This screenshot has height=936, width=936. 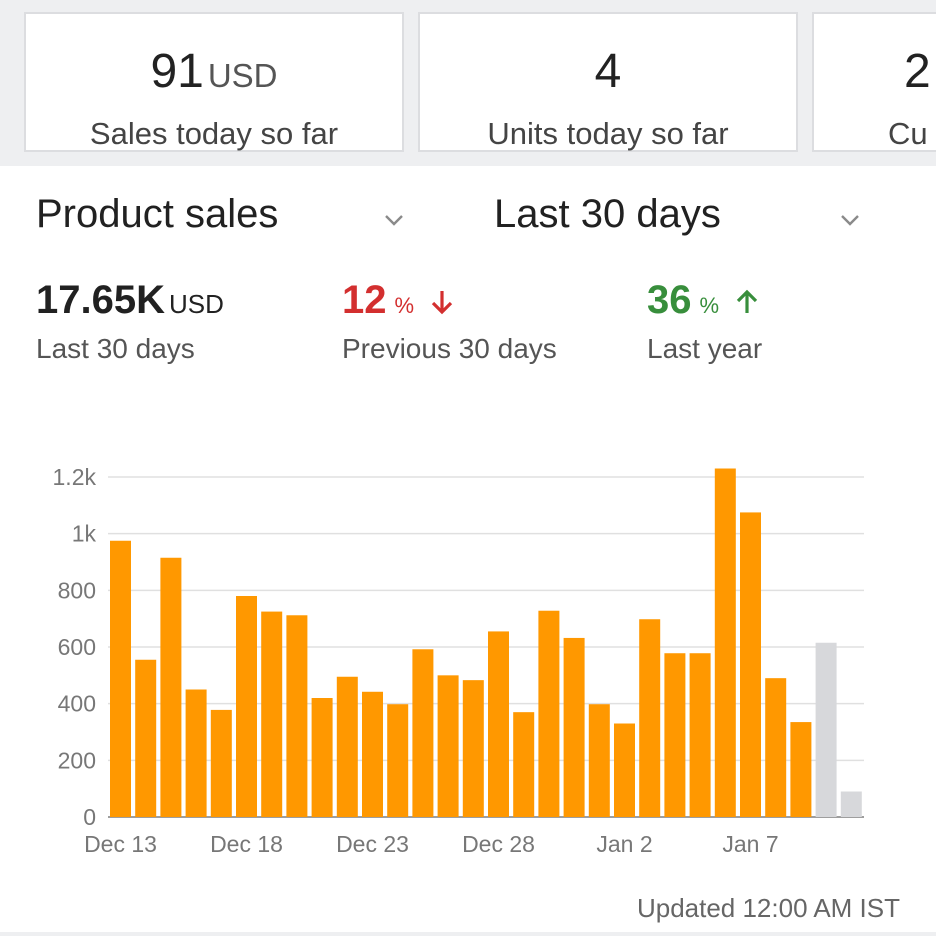 I want to click on y-tick-label: 600, so click(x=77, y=647).